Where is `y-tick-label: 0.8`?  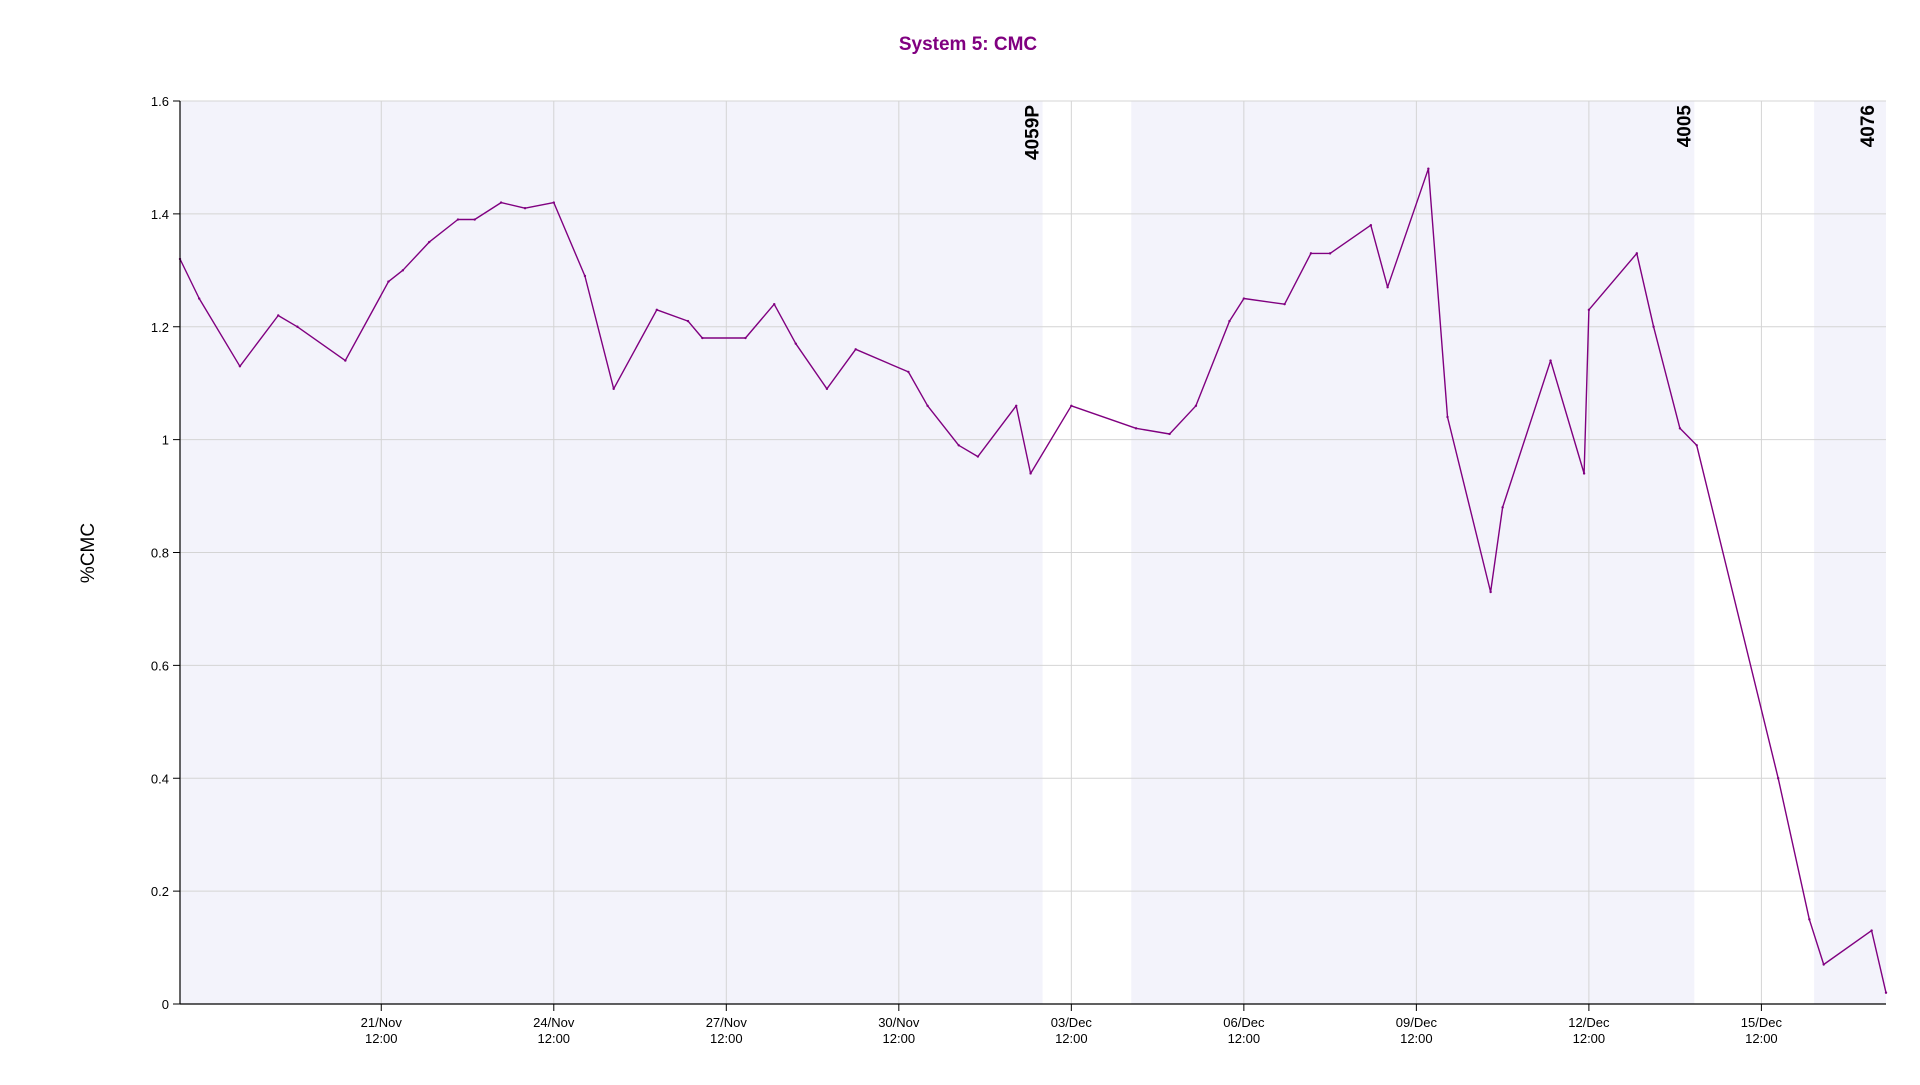
y-tick-label: 0.8 is located at coordinates (160, 553).